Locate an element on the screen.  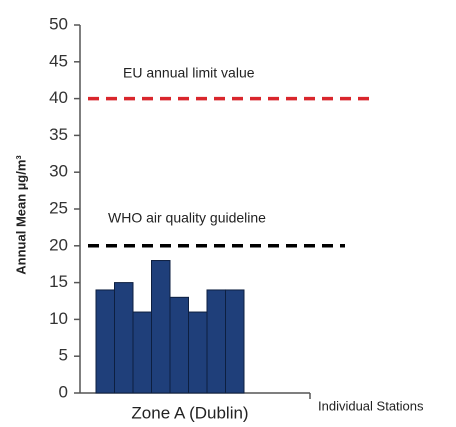
annotation: Individual Stations is located at coordinates (371, 405).